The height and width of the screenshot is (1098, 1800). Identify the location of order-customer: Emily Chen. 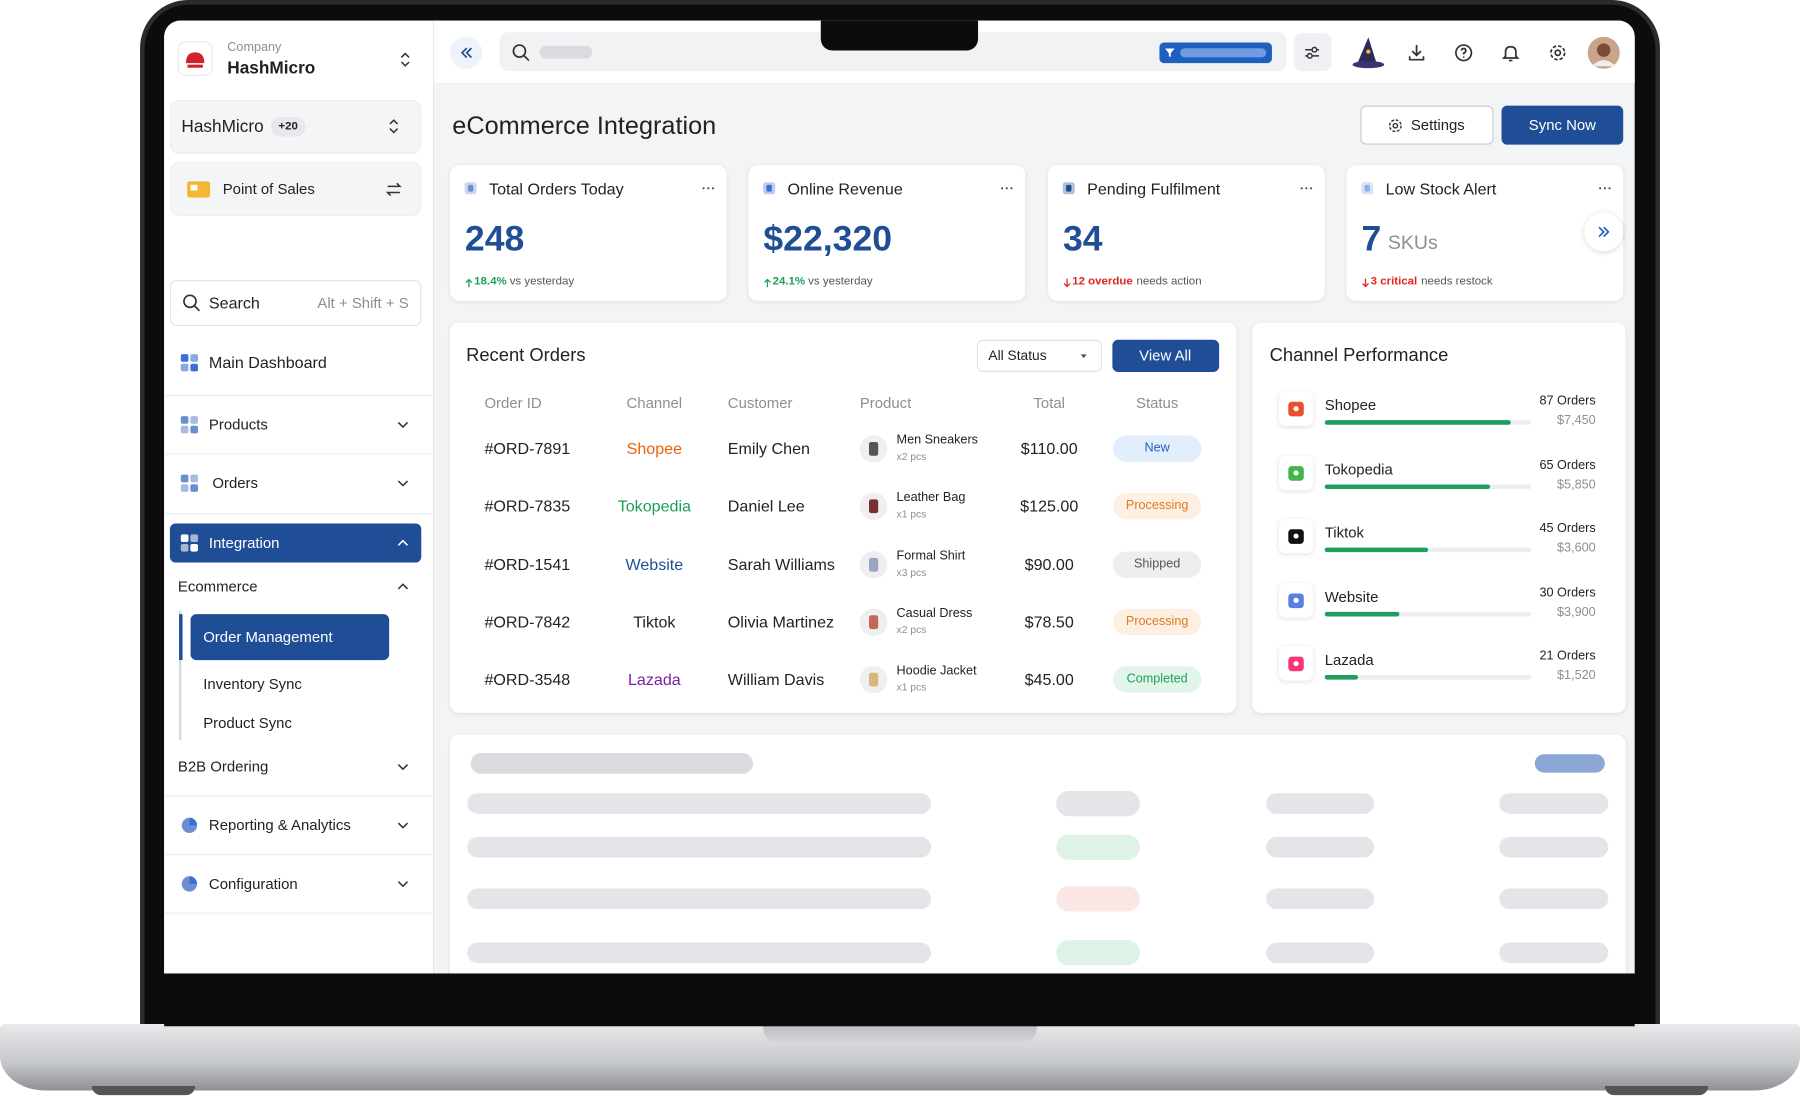
(768, 448).